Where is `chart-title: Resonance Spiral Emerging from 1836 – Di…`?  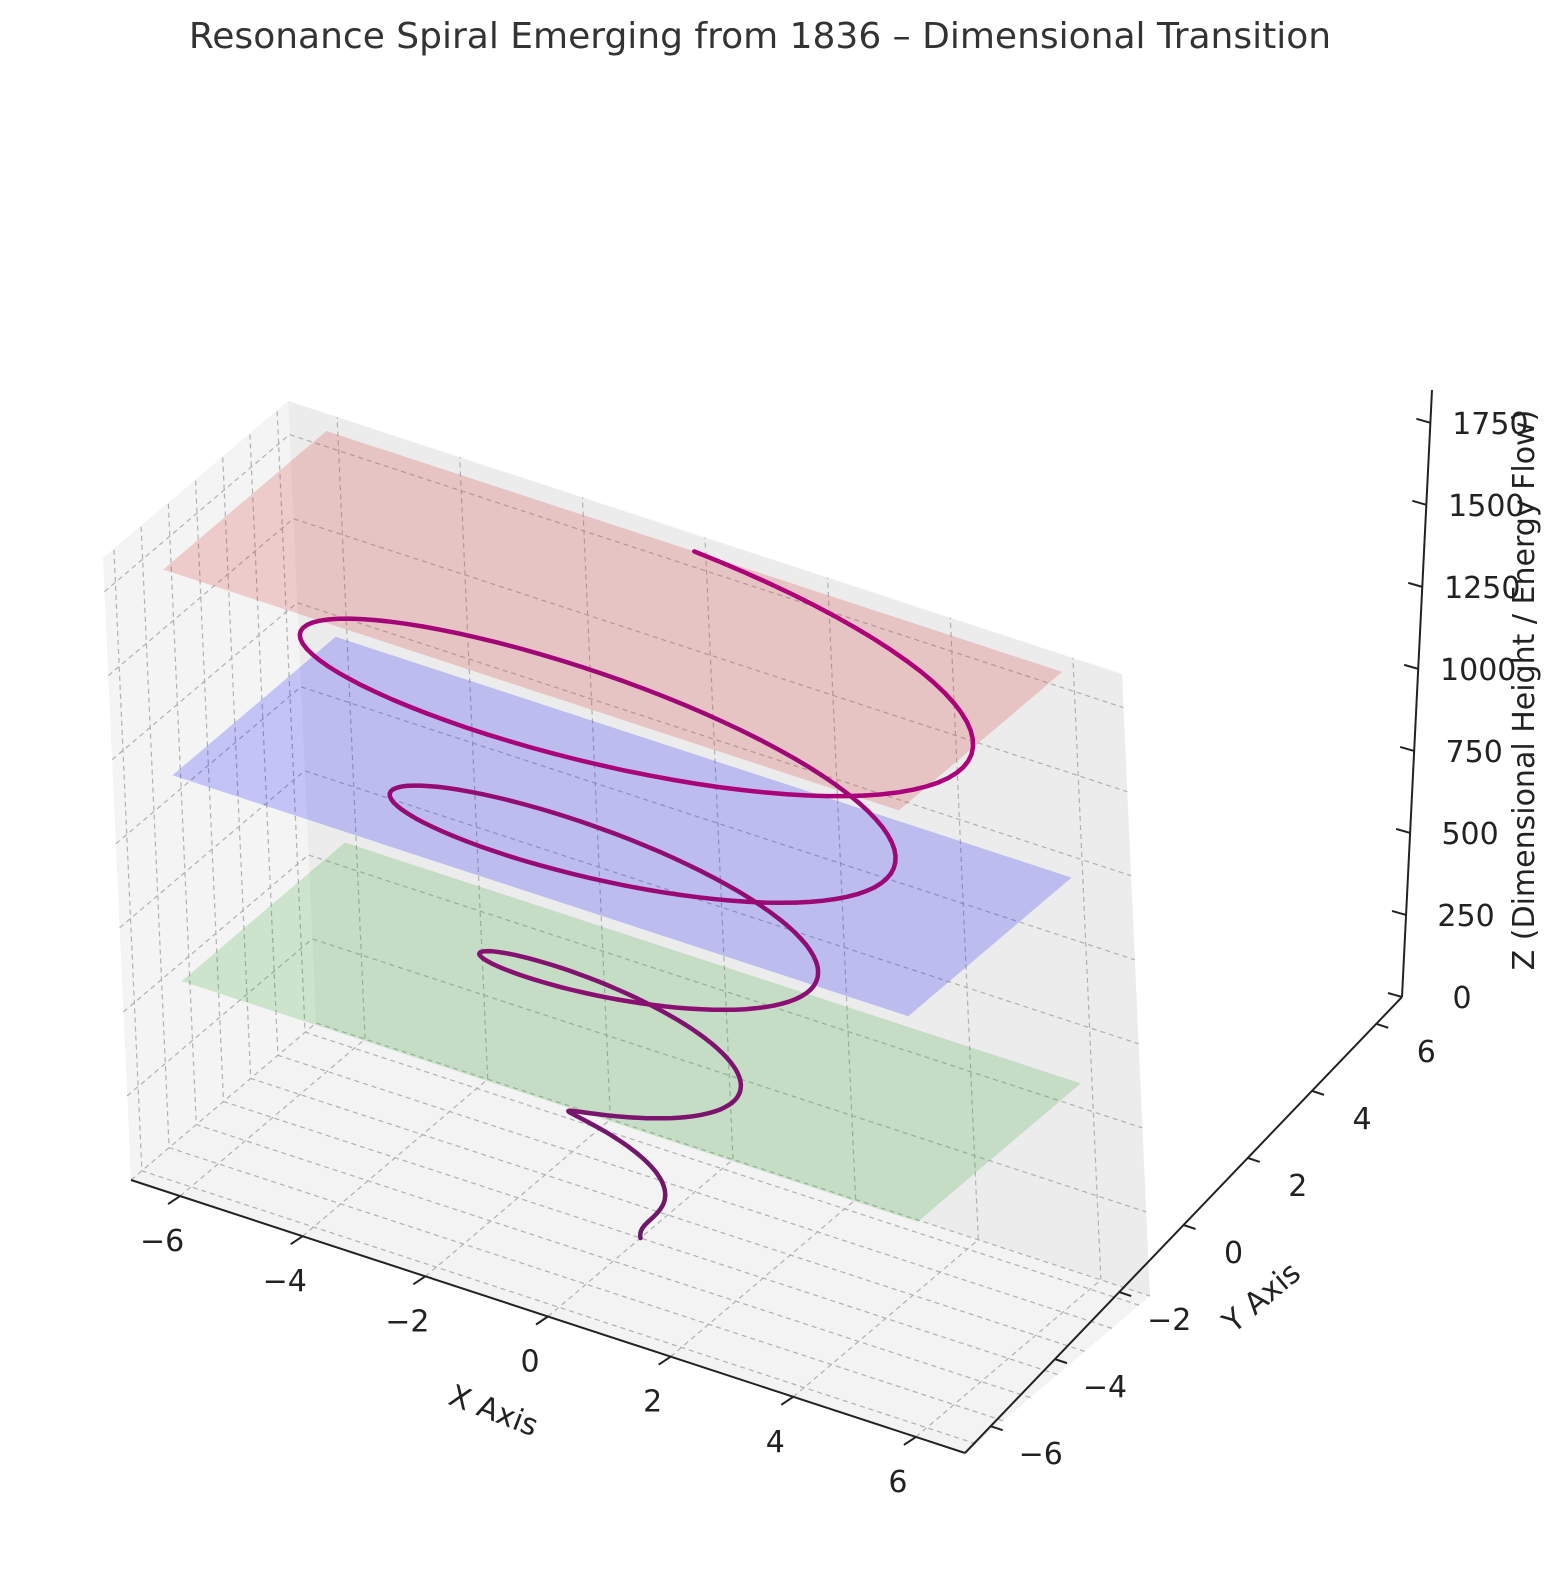
chart-title: Resonance Spiral Emerging from 1836 – Di… is located at coordinates (760, 36).